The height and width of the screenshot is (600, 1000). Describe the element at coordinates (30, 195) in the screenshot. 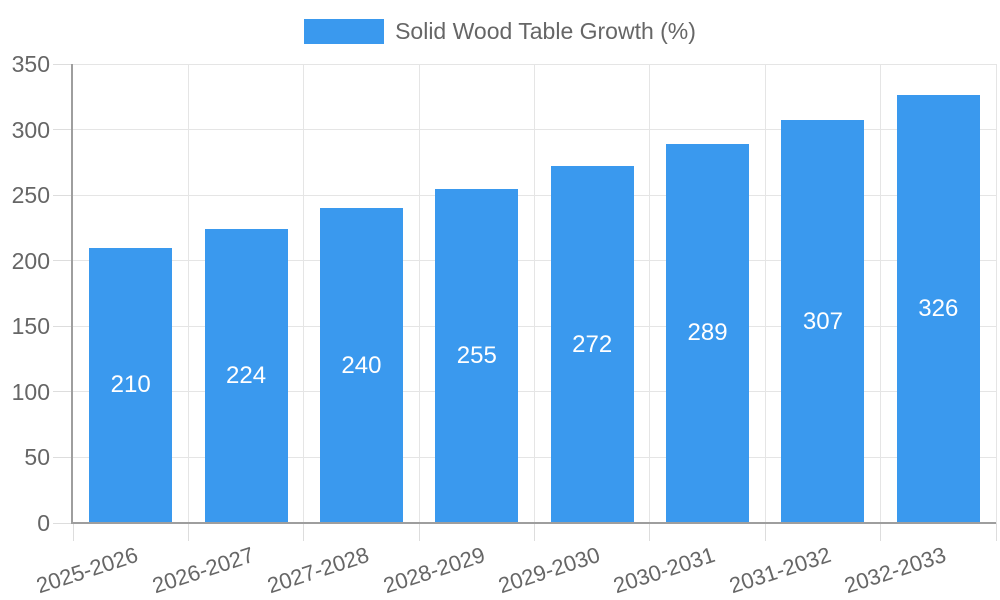

I see `y-tick-label: 250` at that location.